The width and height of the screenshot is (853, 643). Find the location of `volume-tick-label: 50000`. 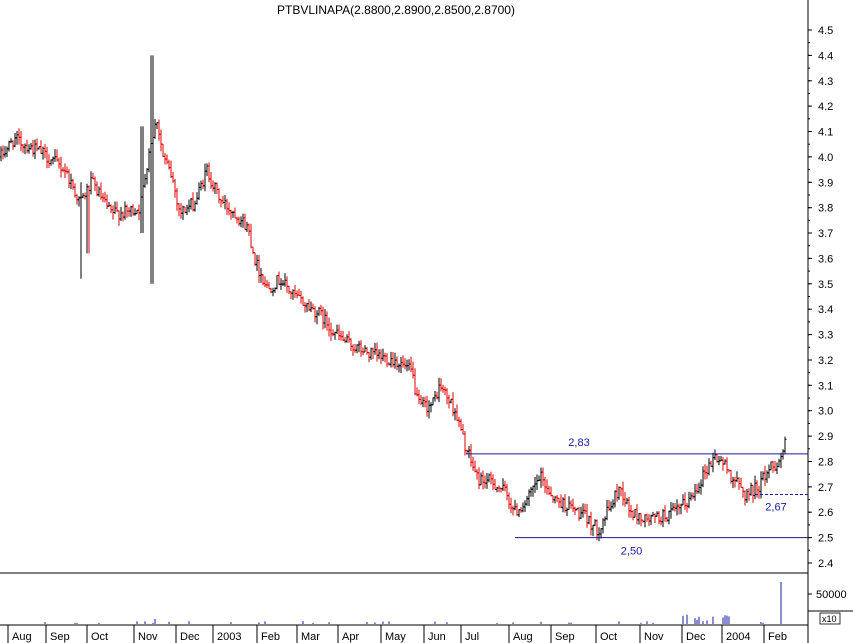

volume-tick-label: 50000 is located at coordinates (831, 595).